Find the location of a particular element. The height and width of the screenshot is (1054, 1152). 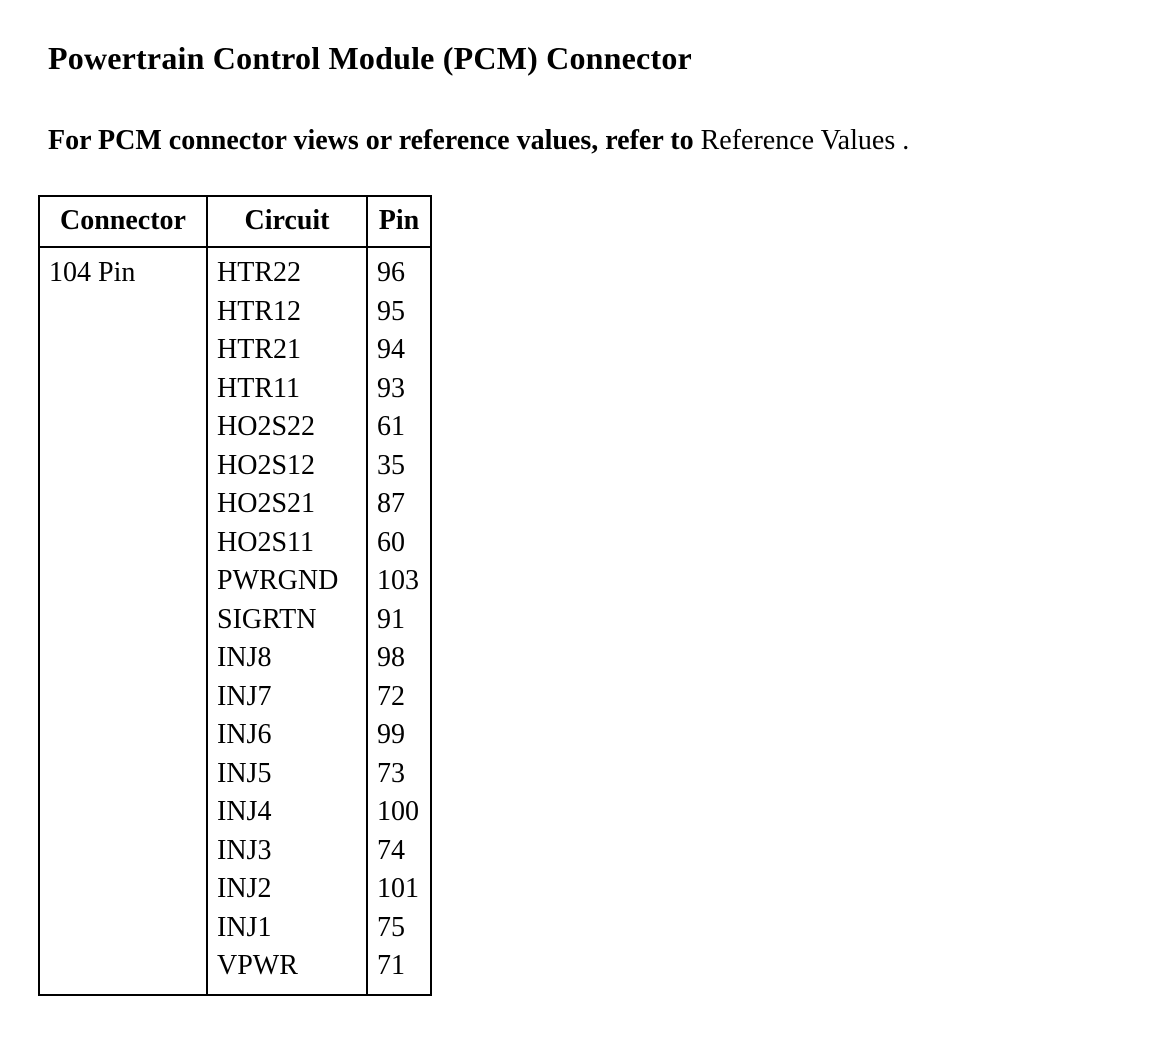

pin-entry: 96 is located at coordinates (391, 272).